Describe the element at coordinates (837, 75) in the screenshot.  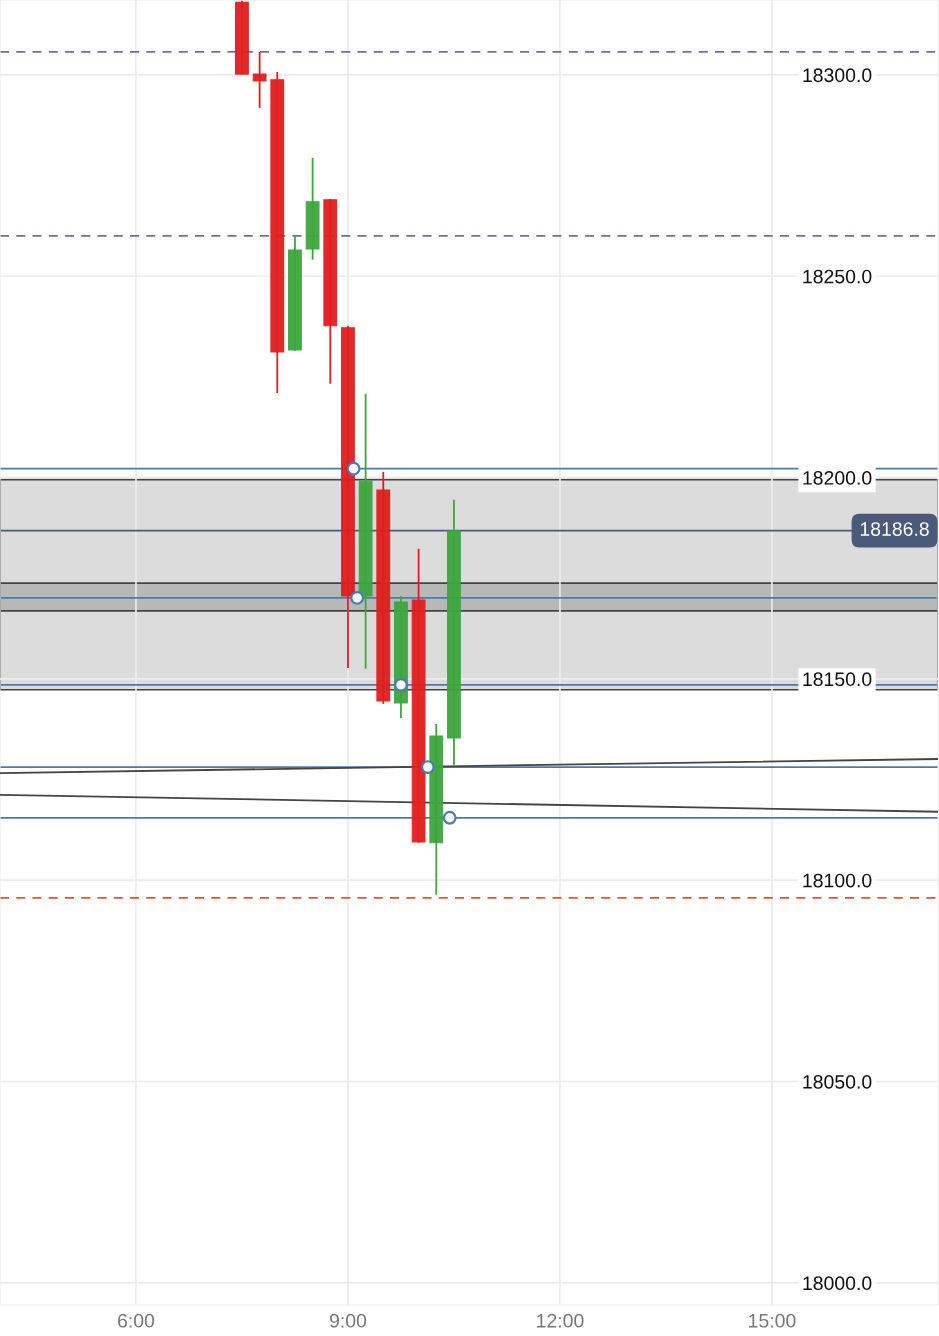
I see `y-tick-label: 18300.0` at that location.